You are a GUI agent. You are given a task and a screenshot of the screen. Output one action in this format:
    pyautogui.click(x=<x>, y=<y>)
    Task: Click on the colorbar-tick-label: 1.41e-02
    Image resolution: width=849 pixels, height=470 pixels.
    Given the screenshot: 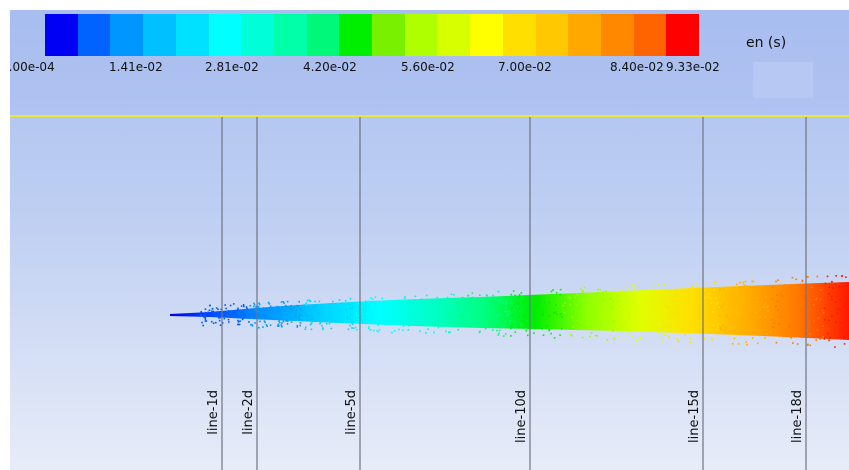 What is the action you would take?
    pyautogui.click(x=136, y=67)
    